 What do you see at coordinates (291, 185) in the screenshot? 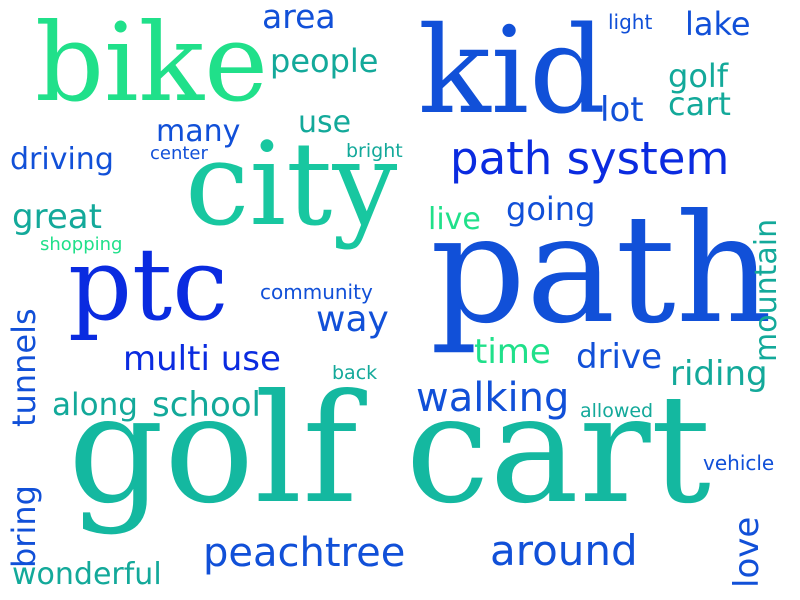
I see `word-city: city` at bounding box center [291, 185].